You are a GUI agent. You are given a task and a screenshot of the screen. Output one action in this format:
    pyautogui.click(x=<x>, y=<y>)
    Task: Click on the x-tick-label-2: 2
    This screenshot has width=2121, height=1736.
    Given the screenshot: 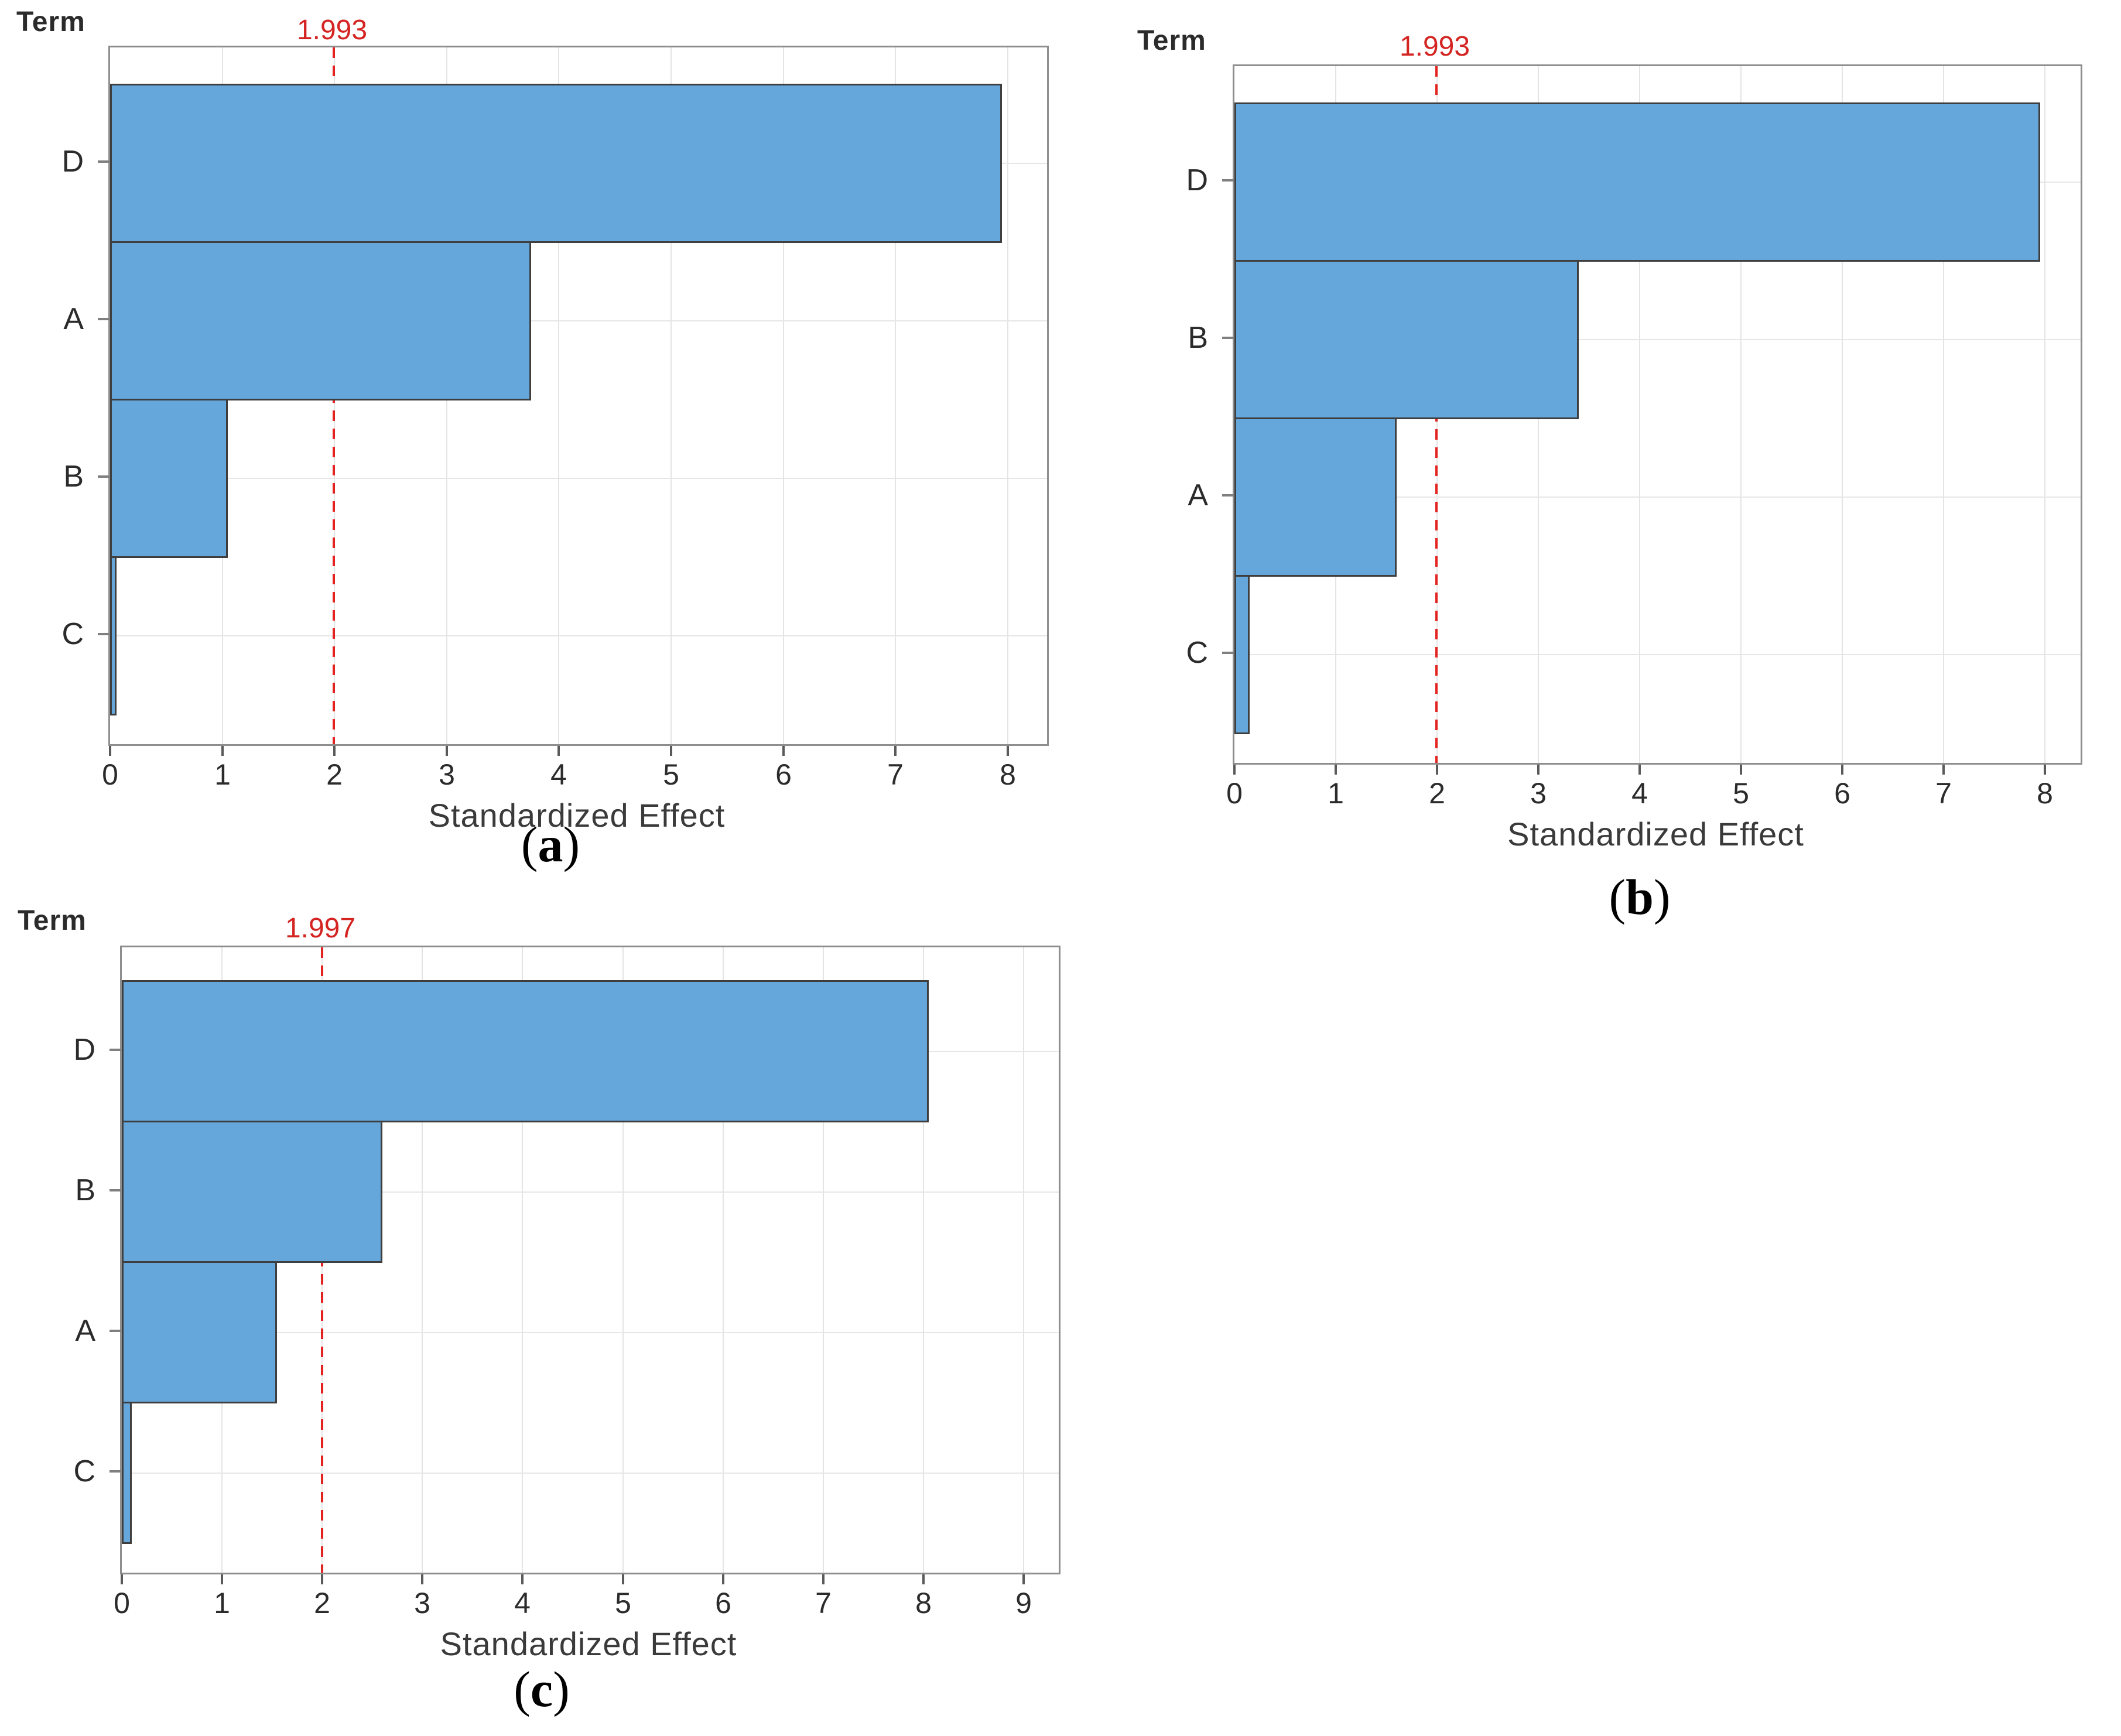 What is the action you would take?
    pyautogui.click(x=322, y=1603)
    